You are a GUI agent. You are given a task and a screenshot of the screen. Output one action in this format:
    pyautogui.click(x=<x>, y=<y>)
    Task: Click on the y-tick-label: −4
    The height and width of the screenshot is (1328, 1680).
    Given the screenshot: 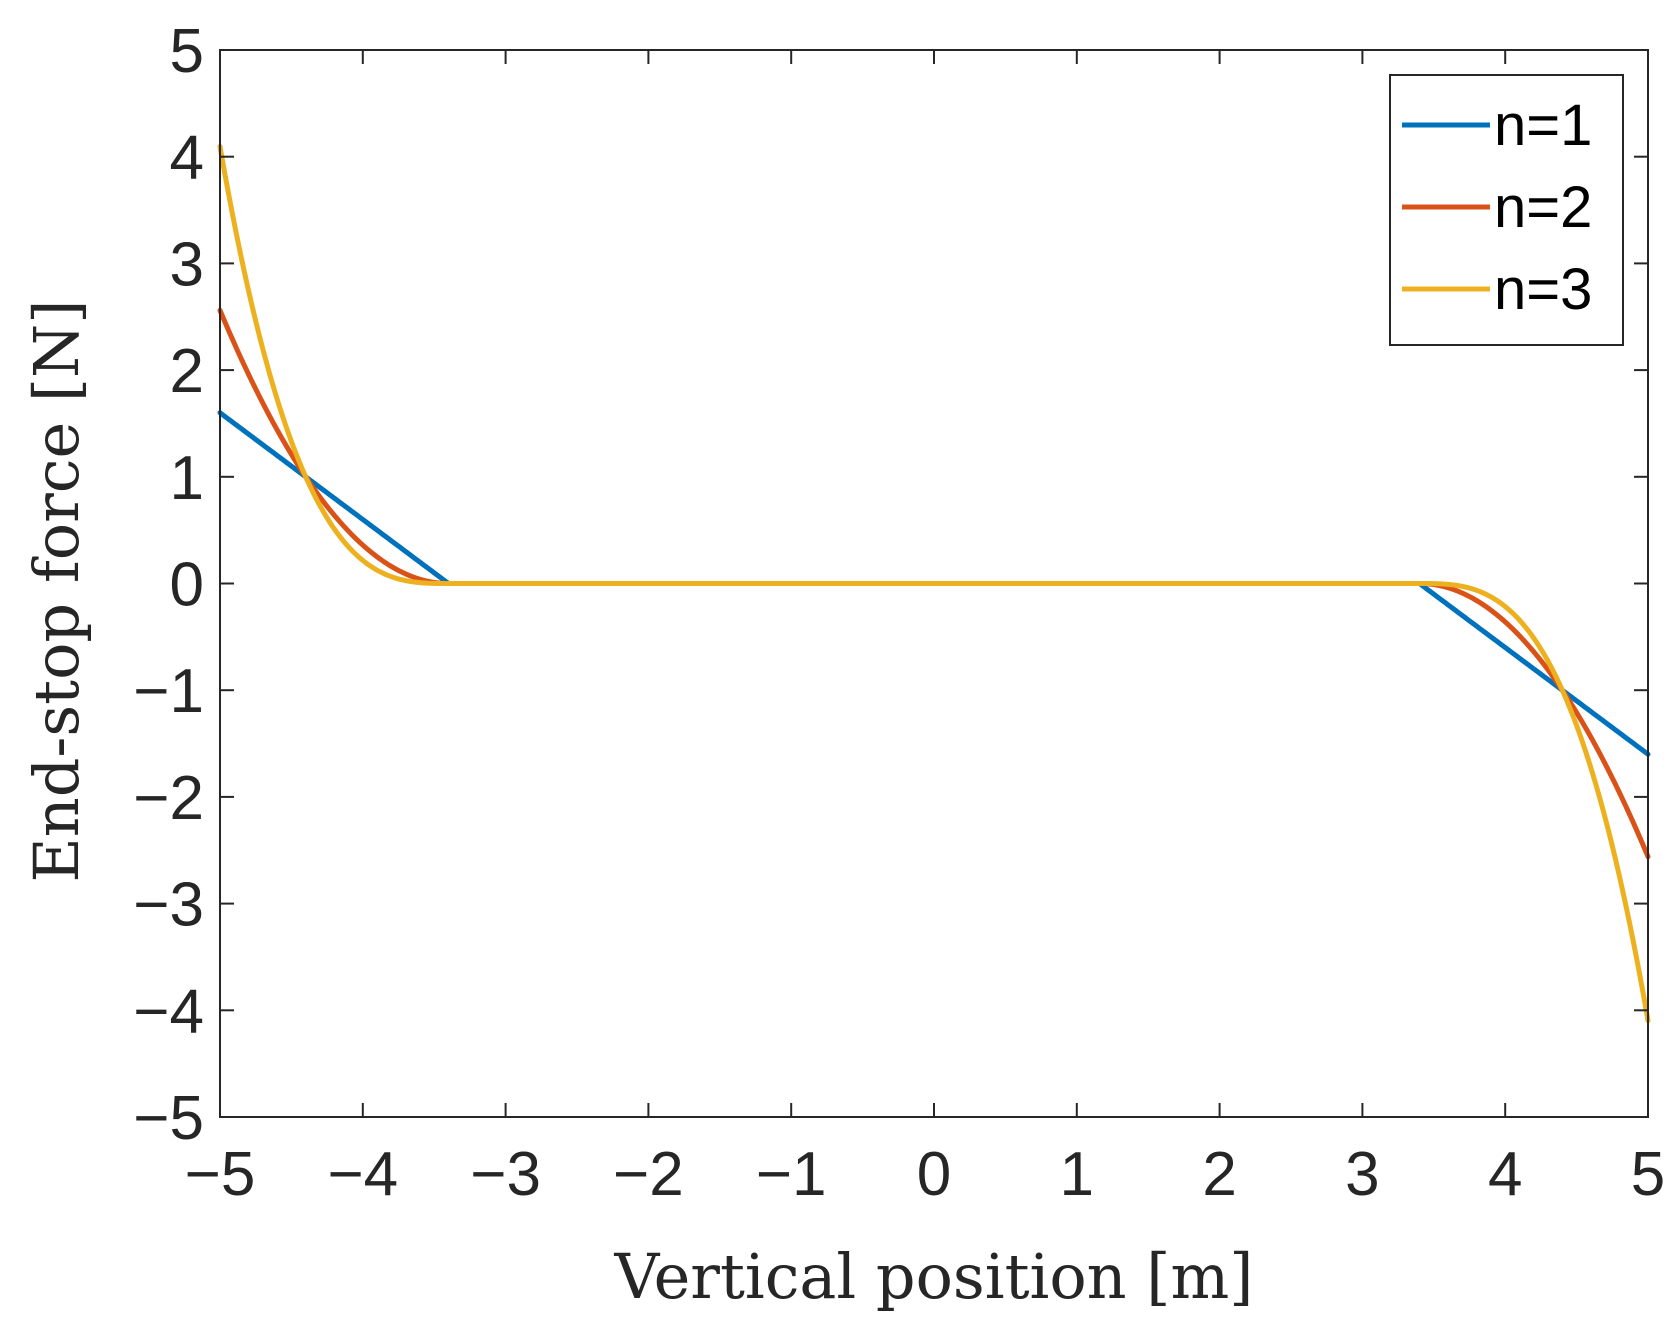 What is the action you would take?
    pyautogui.click(x=168, y=1011)
    